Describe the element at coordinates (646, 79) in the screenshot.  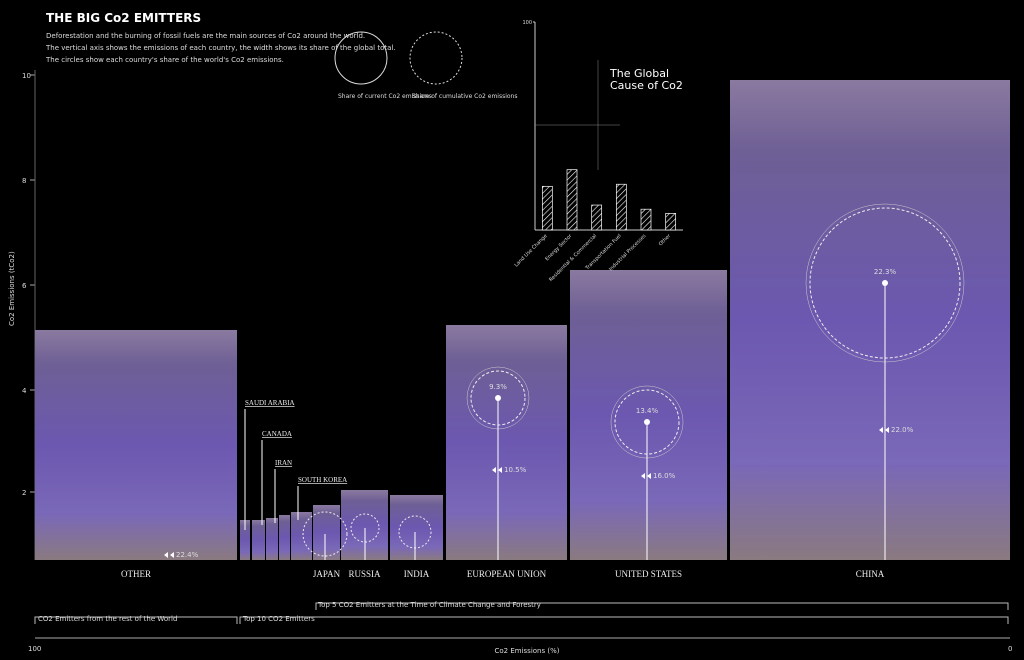
I see `mini-title: The Global Cause of Co2` at that location.